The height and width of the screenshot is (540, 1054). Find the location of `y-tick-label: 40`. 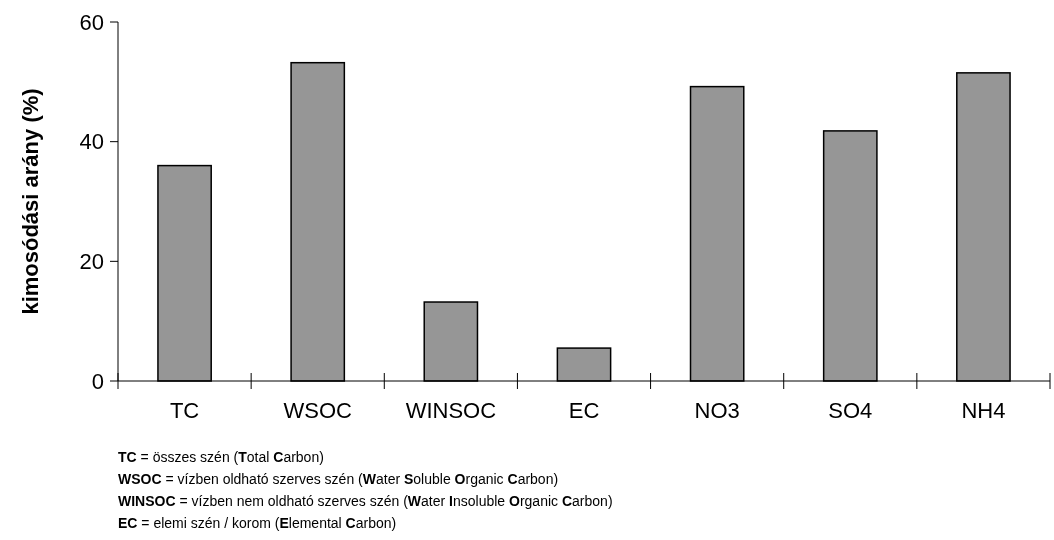

y-tick-label: 40 is located at coordinates (91, 142).